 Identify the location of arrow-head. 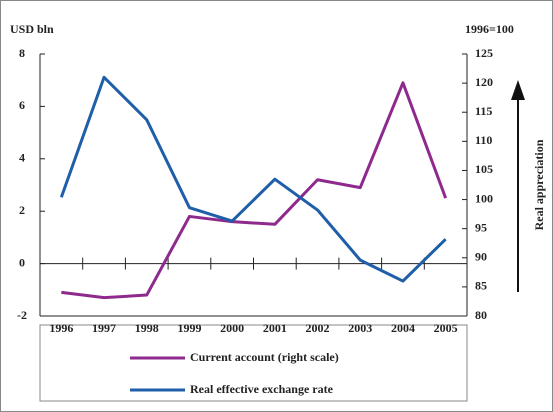
(518, 90).